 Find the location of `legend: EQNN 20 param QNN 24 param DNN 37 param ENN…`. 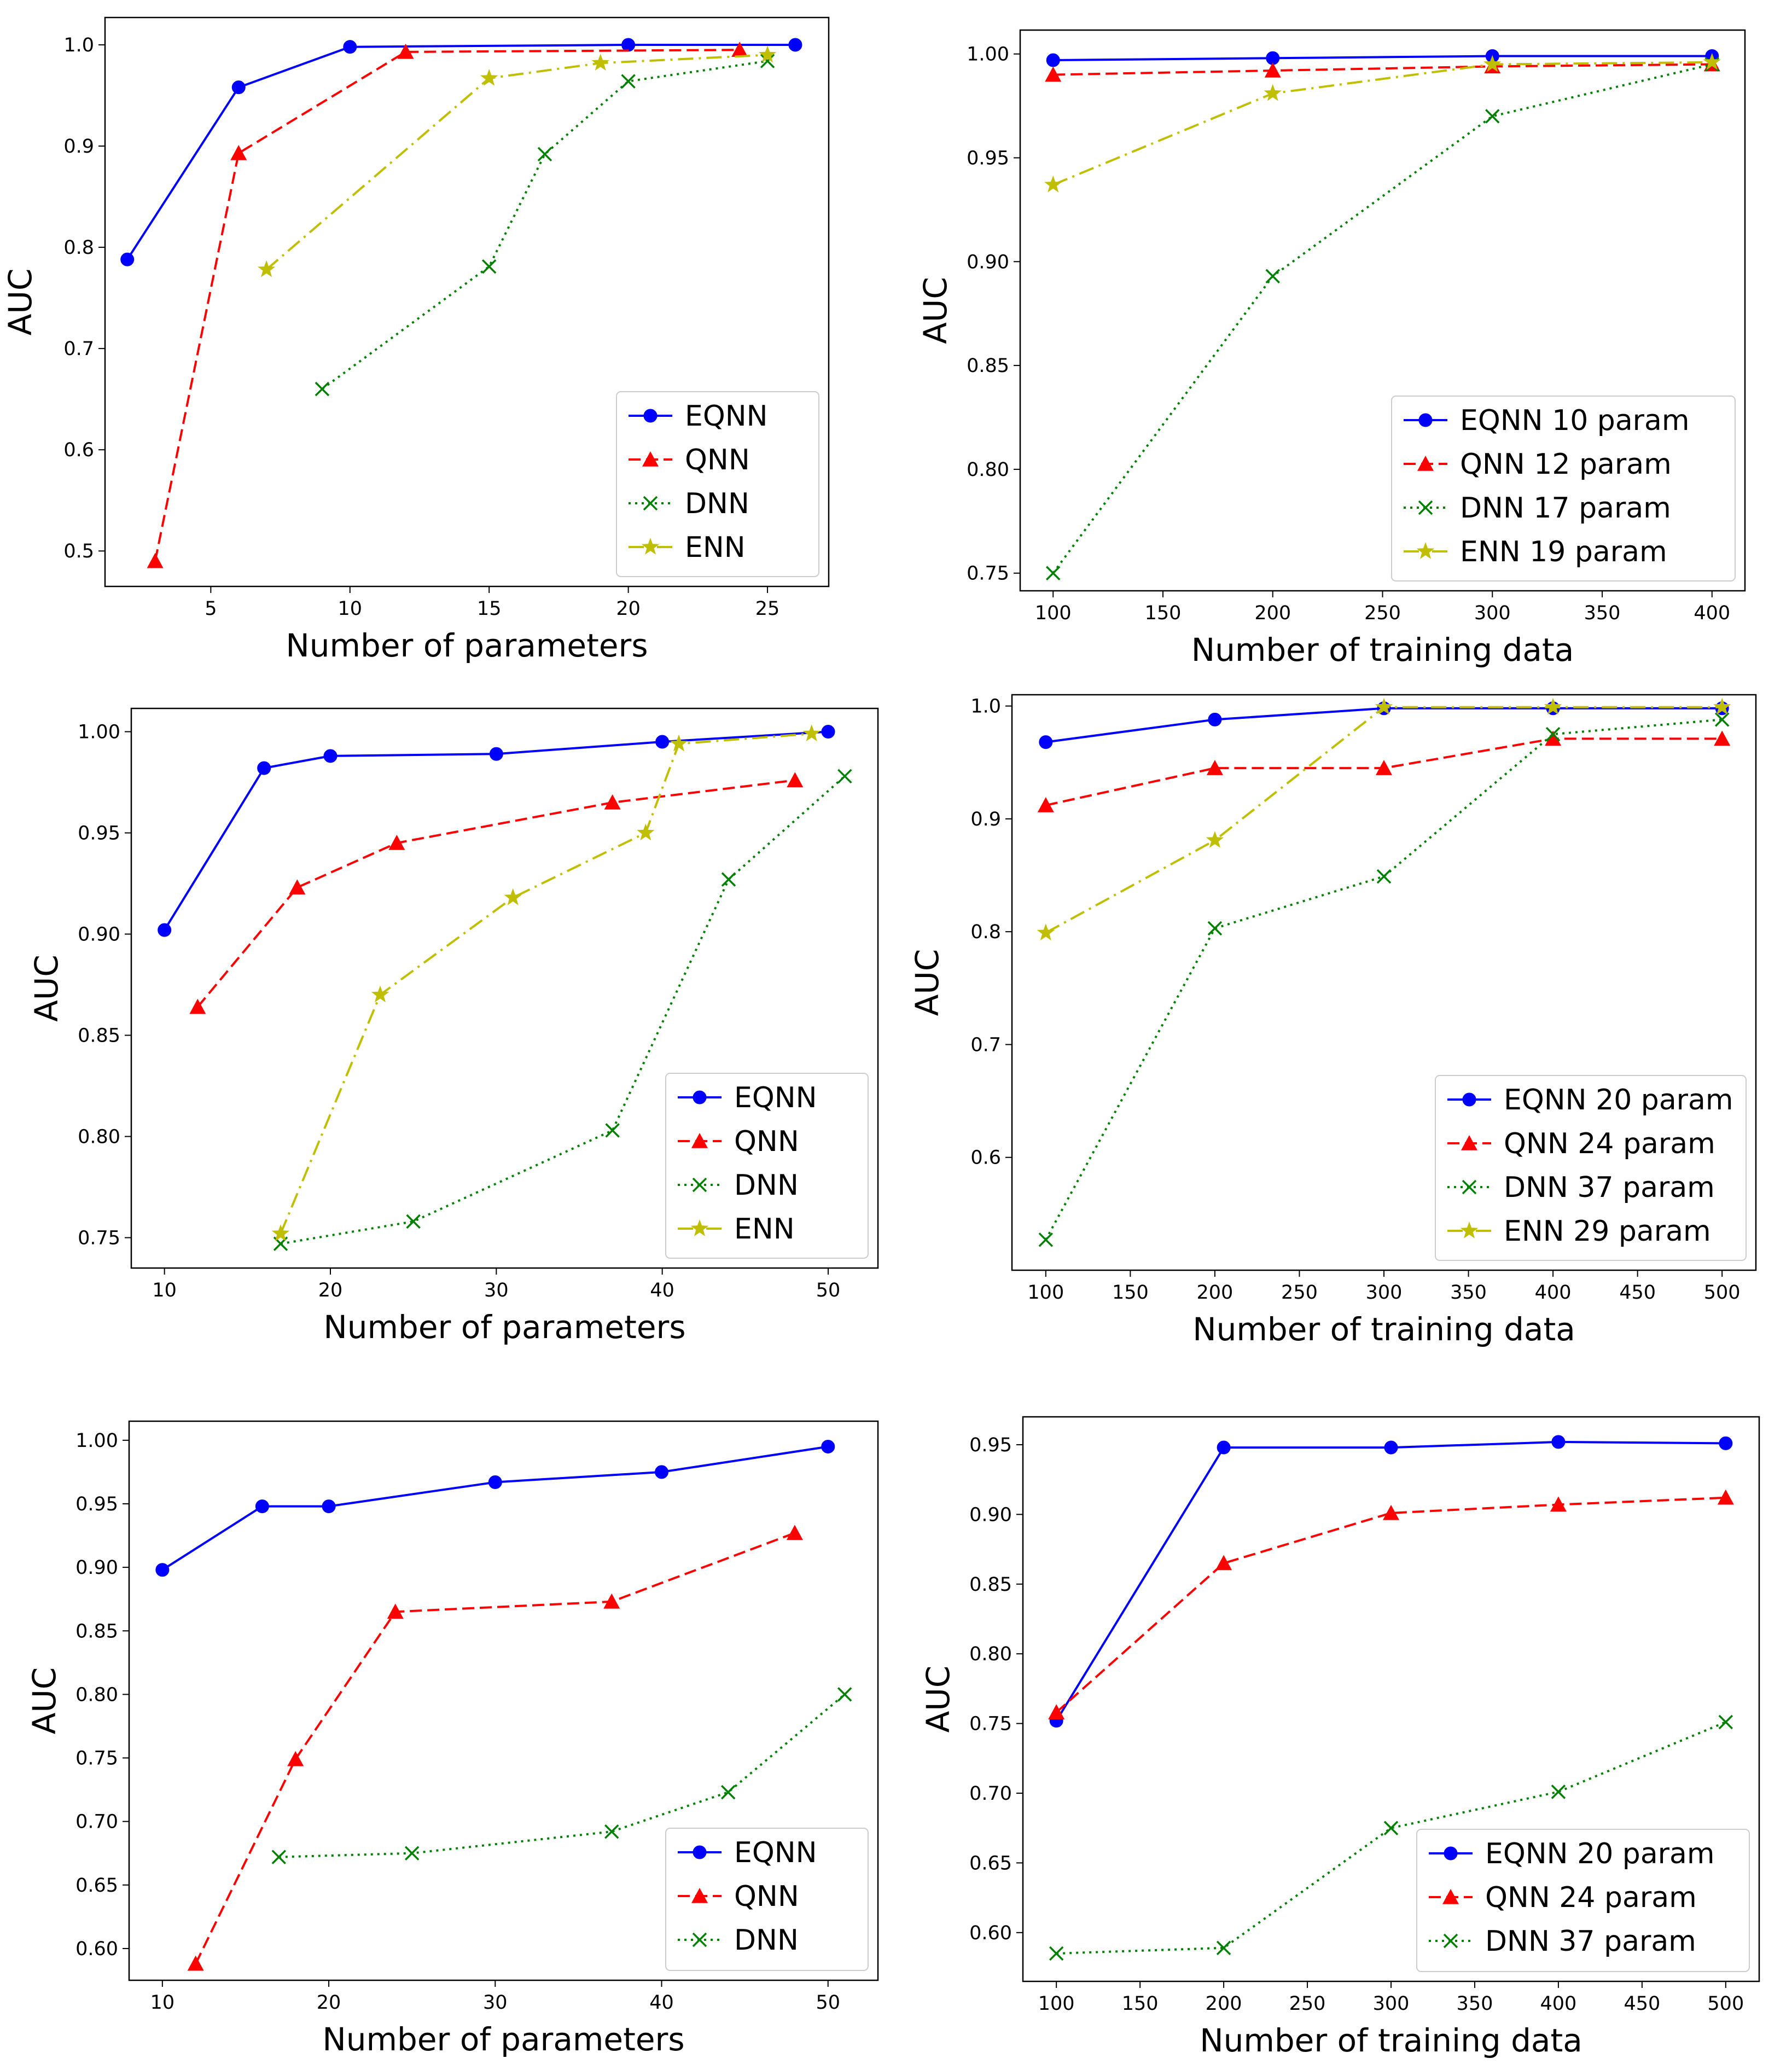

legend: EQNN 20 param QNN 24 param DNN 37 param ENN… is located at coordinates (1591, 1168).